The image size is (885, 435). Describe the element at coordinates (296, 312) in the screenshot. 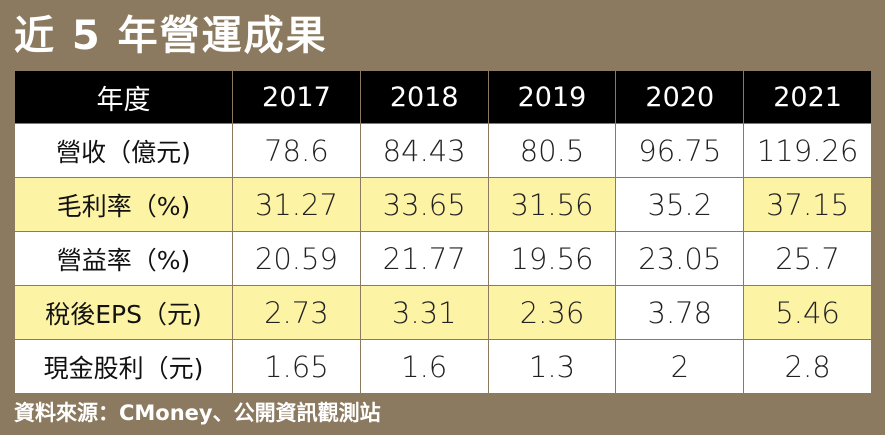

I see `table-cell: 2.73` at that location.